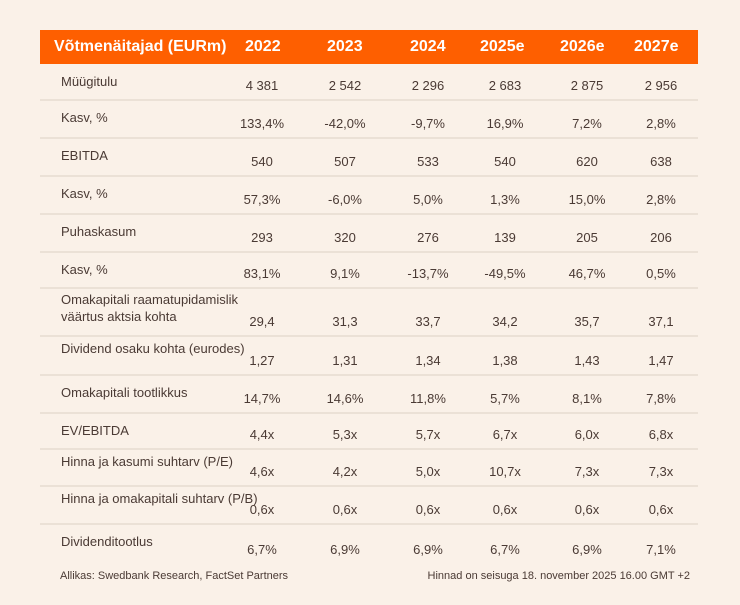  What do you see at coordinates (345, 321) in the screenshot?
I see `row-value: 31,3` at bounding box center [345, 321].